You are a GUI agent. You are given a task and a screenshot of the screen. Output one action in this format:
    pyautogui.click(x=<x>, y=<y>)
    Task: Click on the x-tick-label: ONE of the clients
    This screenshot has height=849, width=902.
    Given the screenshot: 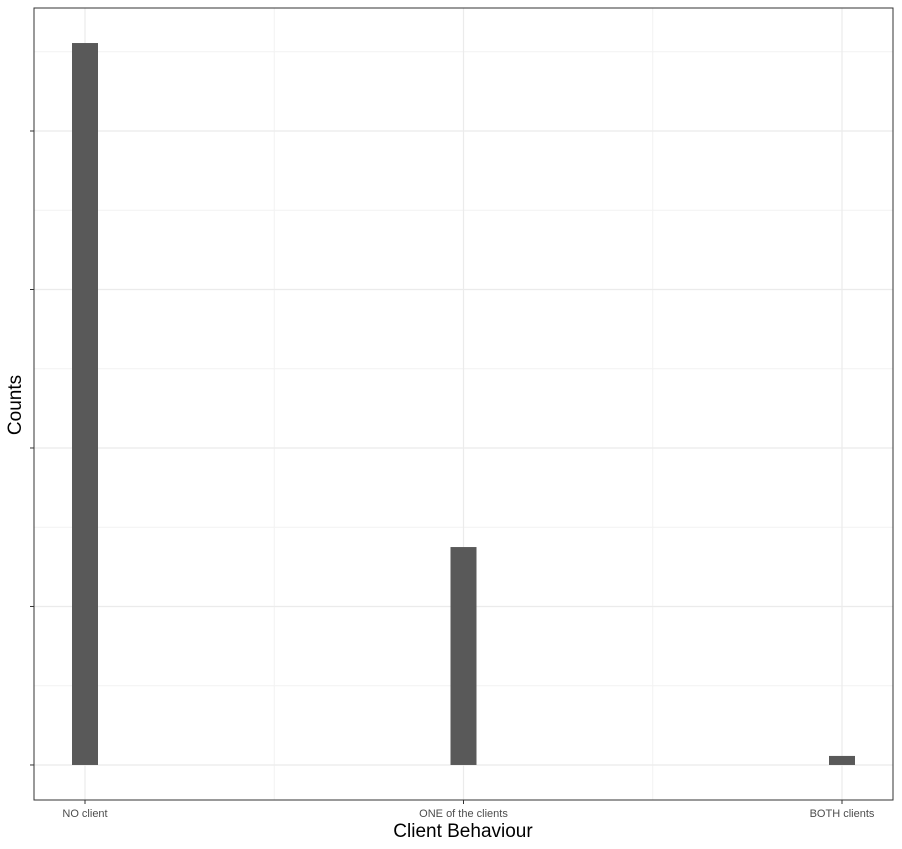 What is the action you would take?
    pyautogui.click(x=463, y=814)
    